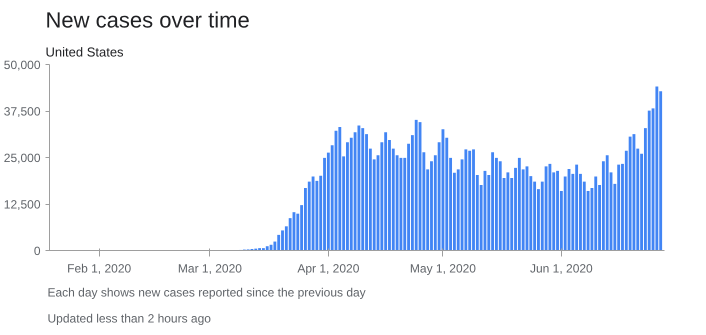 This screenshot has width=706, height=335. I want to click on x-tick-label: Apr 1, 2020, so click(328, 269).